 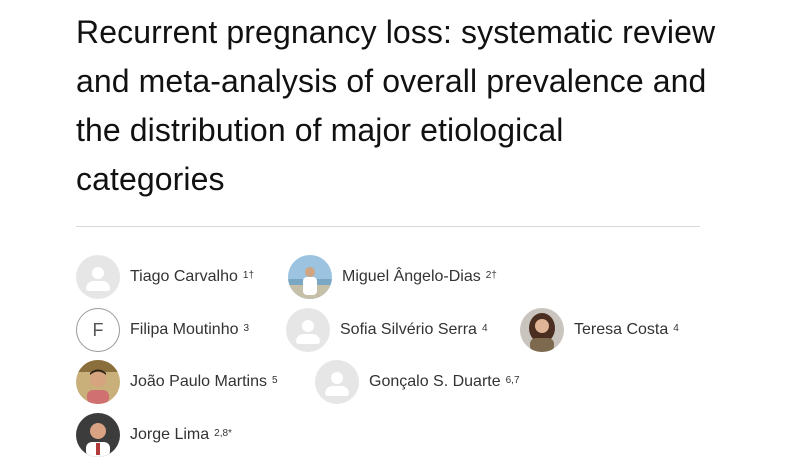 I want to click on author-jorge-lima: Jorge Lima 2,8*, so click(x=154, y=435).